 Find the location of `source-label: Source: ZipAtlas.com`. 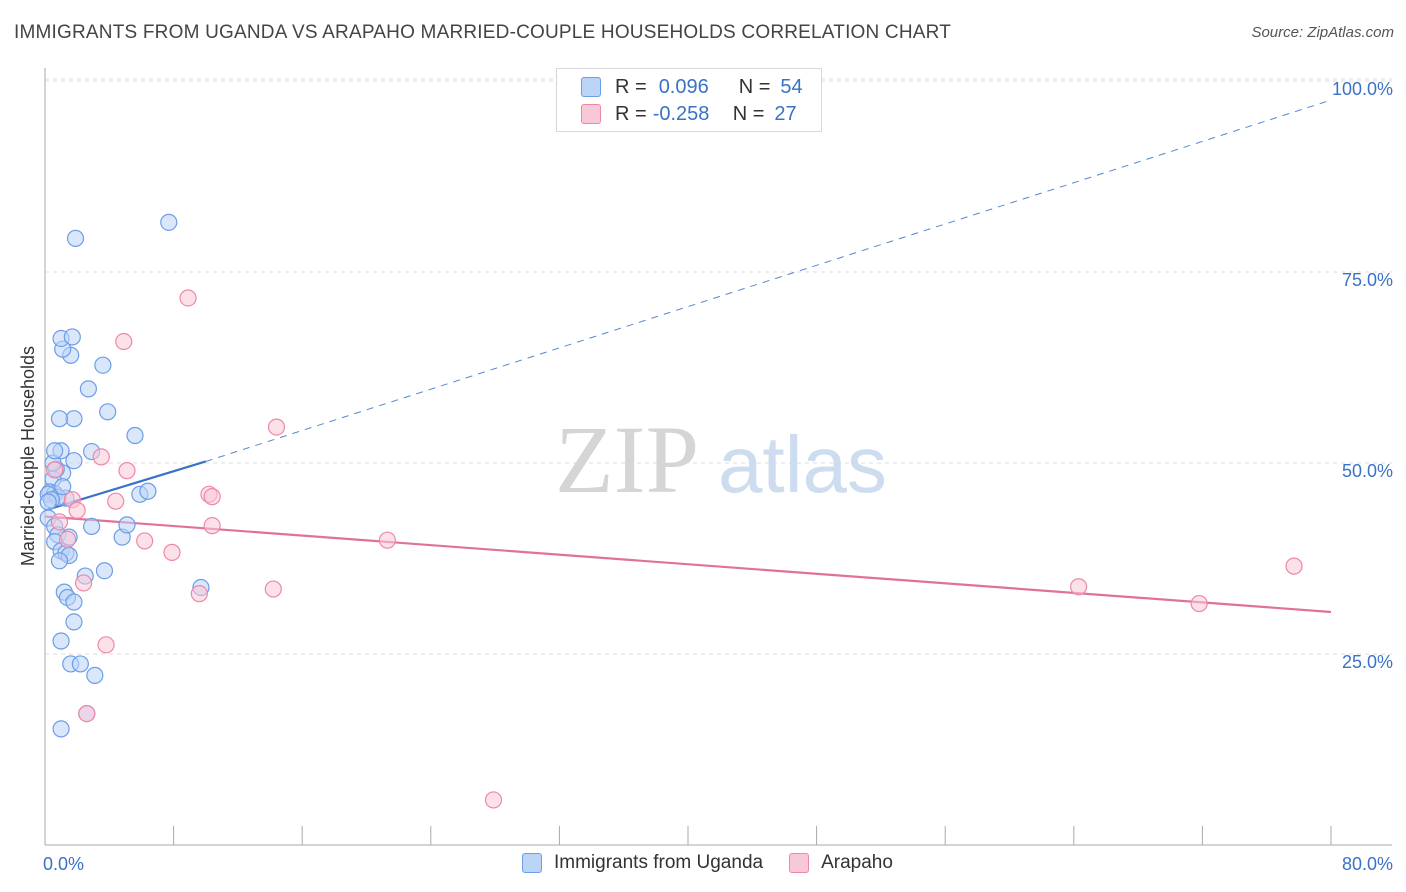

source-label: Source: ZipAtlas.com is located at coordinates (1322, 32).